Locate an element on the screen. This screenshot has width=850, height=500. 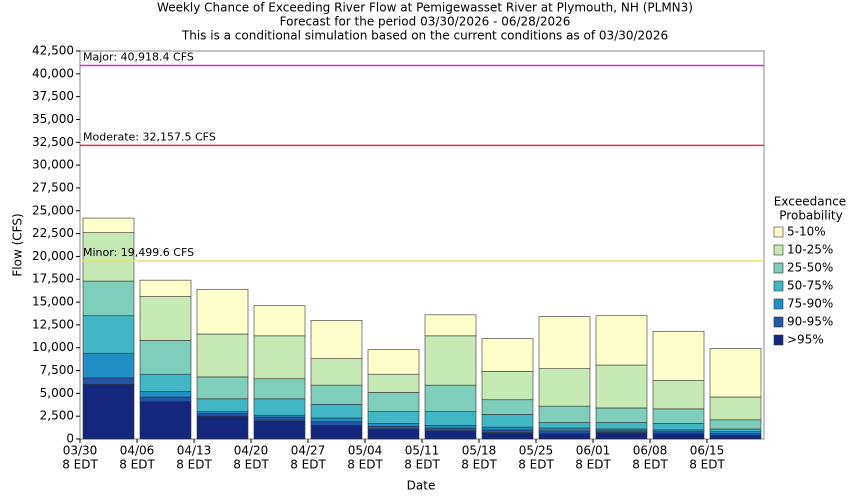
legend-label: 5-10% is located at coordinates (806, 232).